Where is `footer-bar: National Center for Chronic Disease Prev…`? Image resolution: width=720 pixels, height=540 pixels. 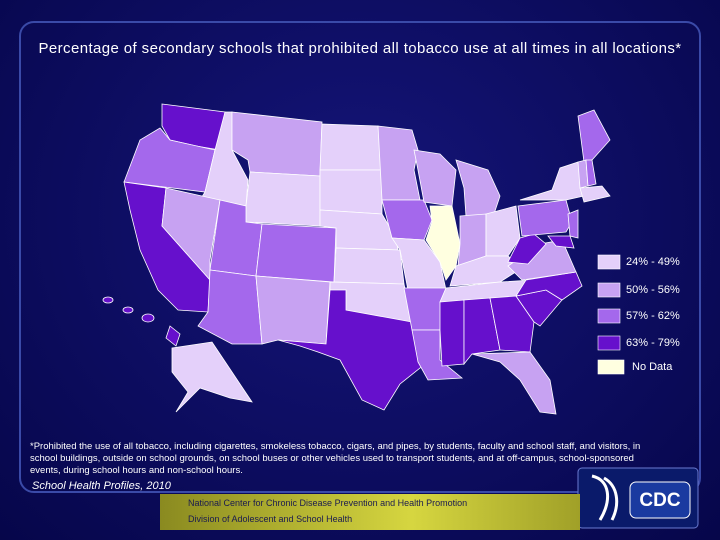
footer-bar: National Center for Chronic Disease Prev… is located at coordinates (370, 512).